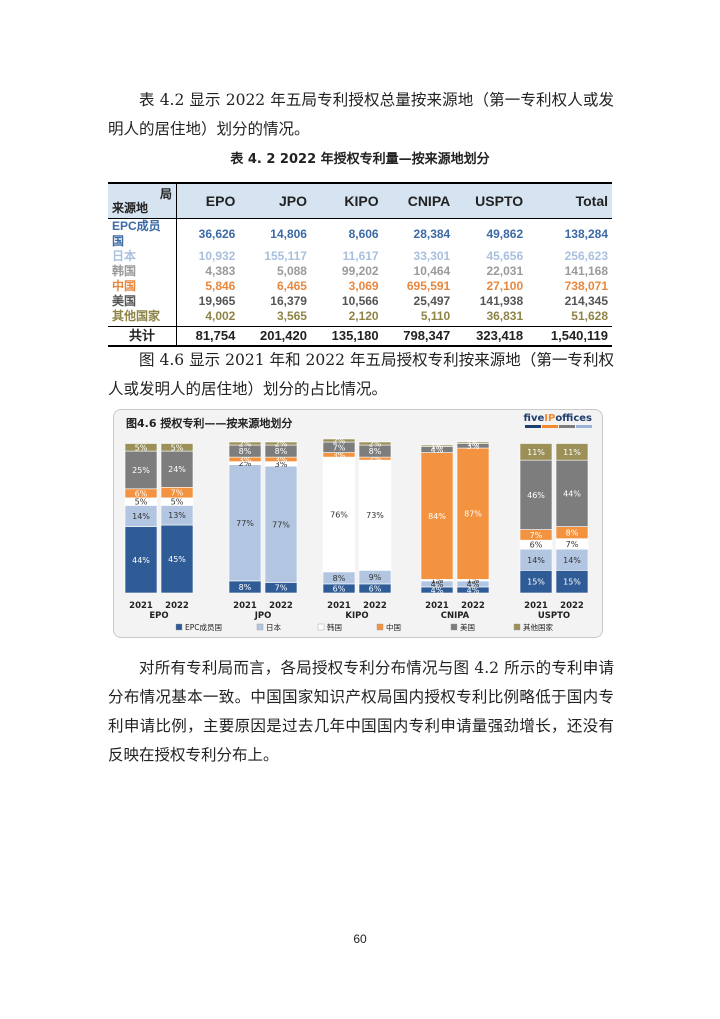 This screenshot has height=1019, width=720. Describe the element at coordinates (538, 627) in the screenshot. I see `legend-label: 其他国家` at that location.